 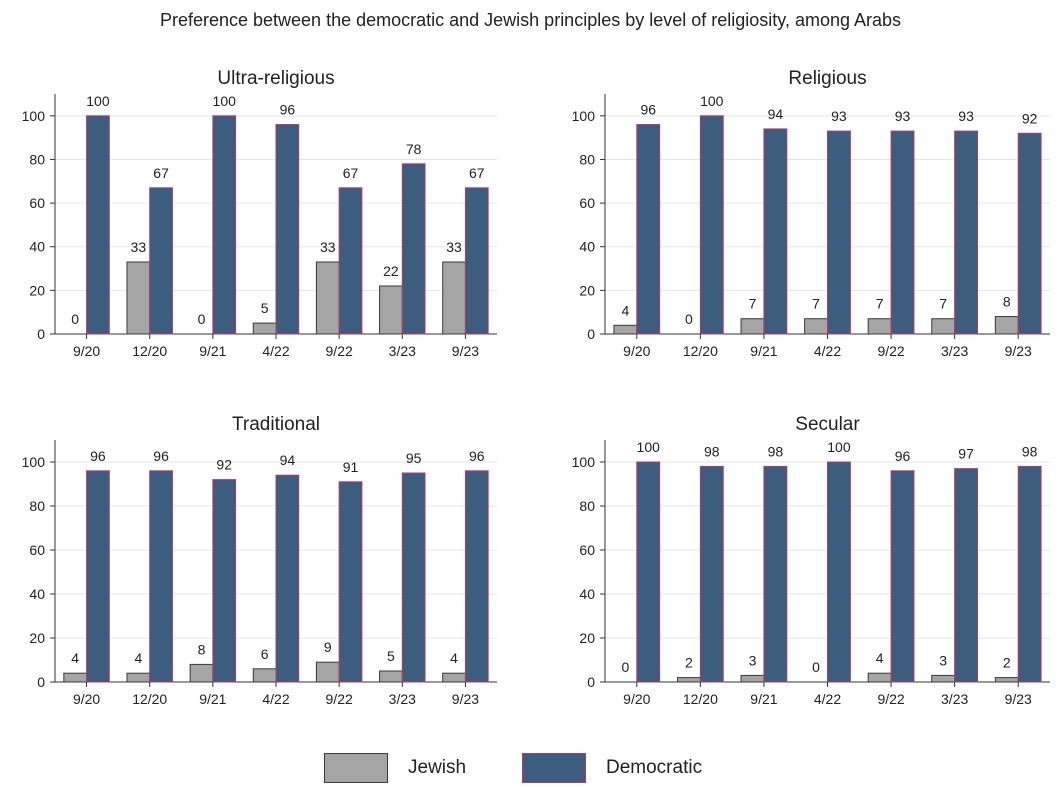 I want to click on data-label-jewish: 22, so click(x=391, y=271).